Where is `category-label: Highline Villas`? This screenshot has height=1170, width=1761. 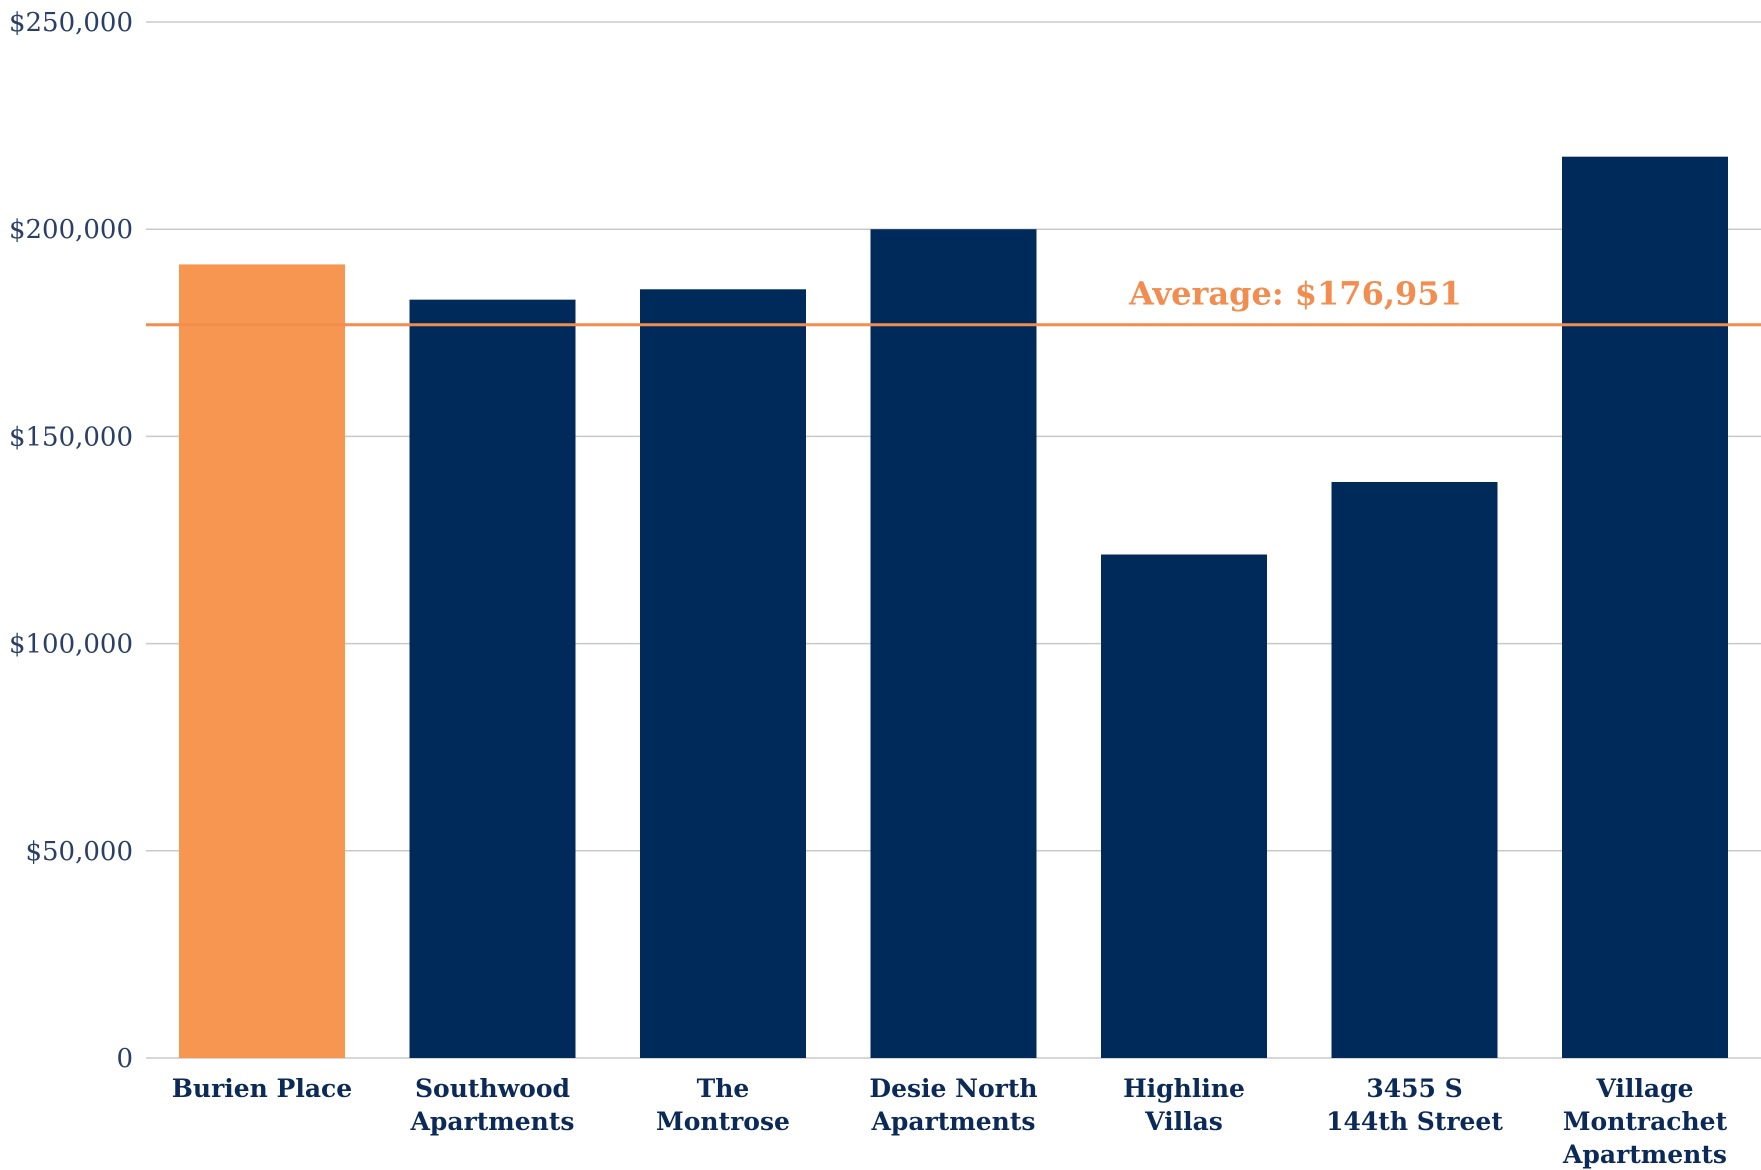
category-label: Highline Villas is located at coordinates (1184, 1105).